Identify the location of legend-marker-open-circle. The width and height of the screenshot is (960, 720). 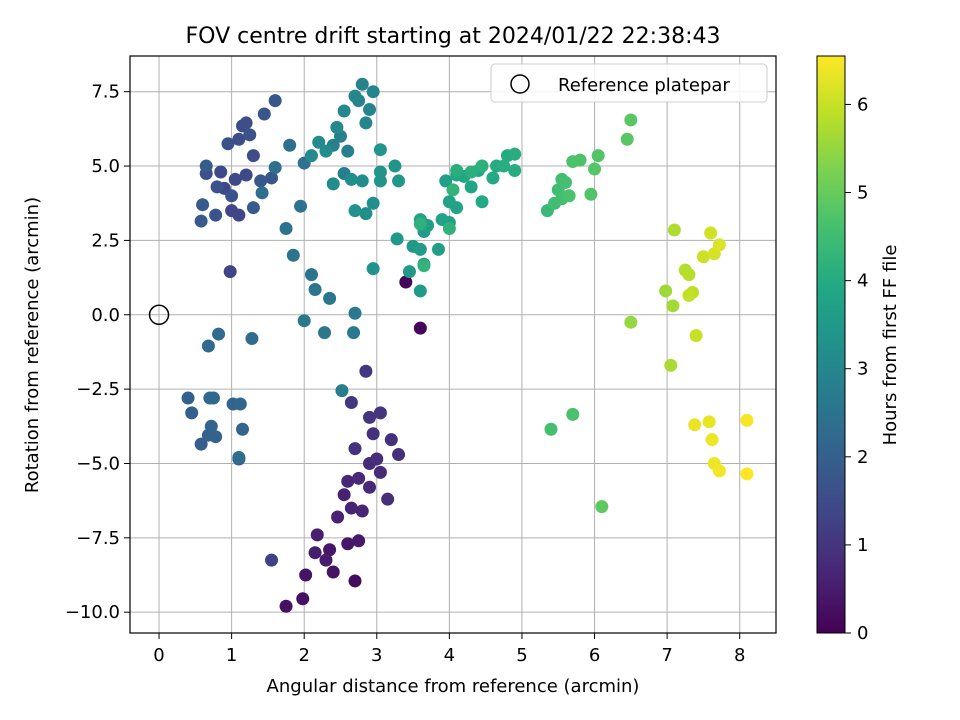
(520, 84).